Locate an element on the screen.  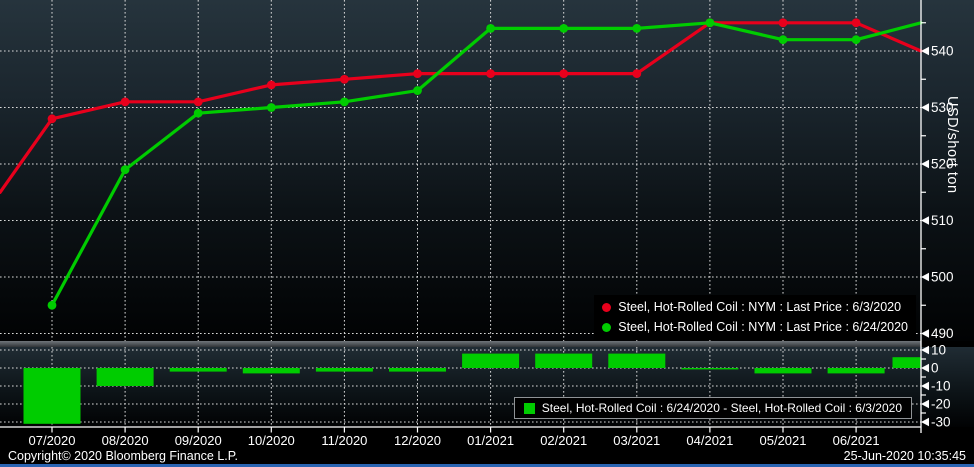
green-series-swatch-icon is located at coordinates (607, 327).